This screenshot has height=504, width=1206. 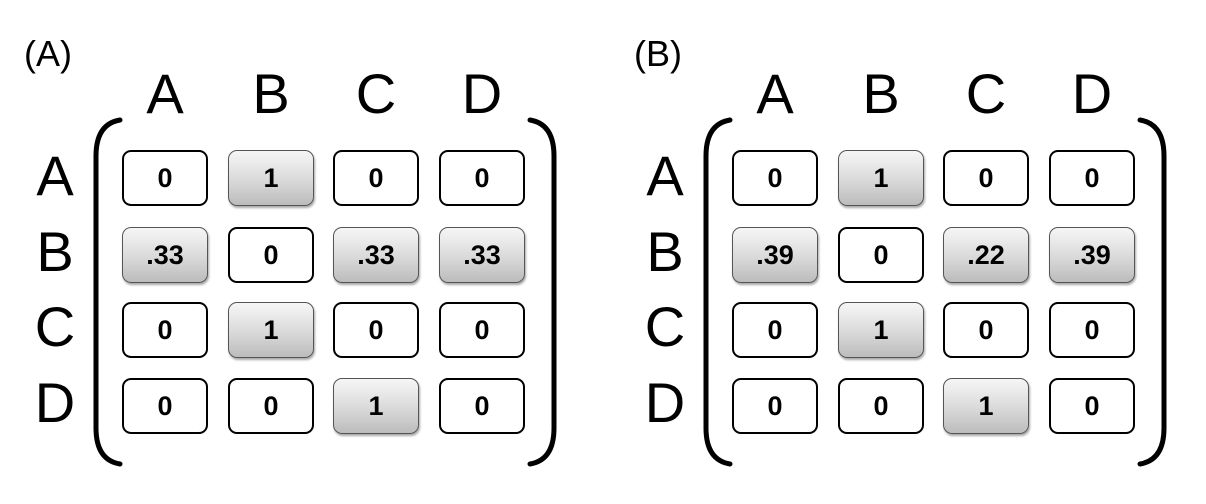 What do you see at coordinates (165, 255) in the screenshot?
I see `matrix-cell-b-a: .33` at bounding box center [165, 255].